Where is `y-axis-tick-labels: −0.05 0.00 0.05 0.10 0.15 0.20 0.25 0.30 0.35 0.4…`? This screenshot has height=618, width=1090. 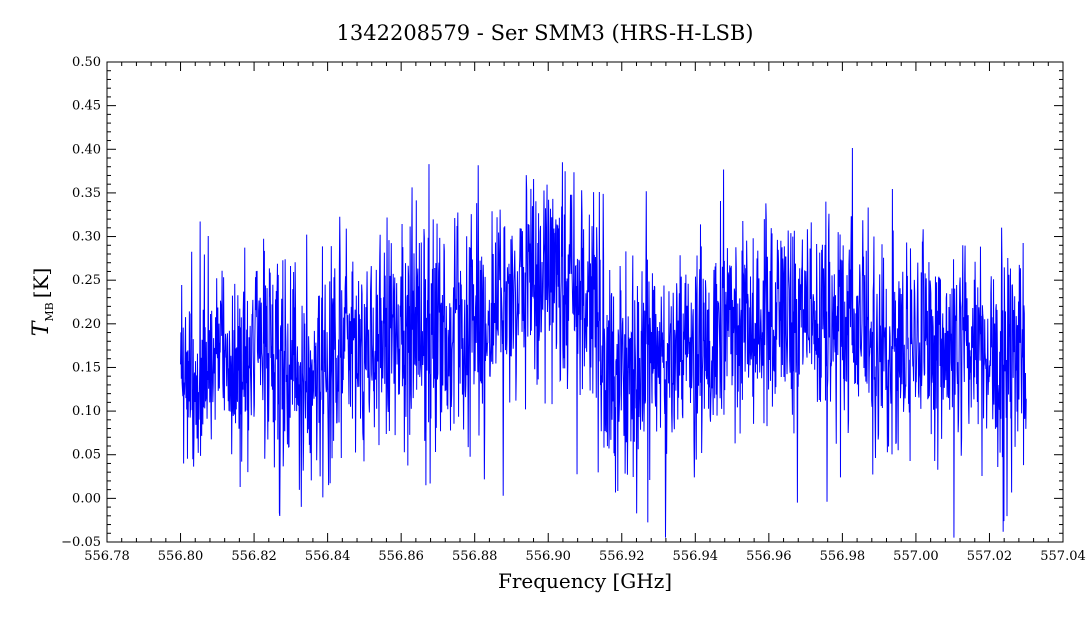 y-axis-tick-labels: −0.05 0.00 0.05 0.10 0.15 0.20 0.25 0.30 0.35 0.4… is located at coordinates (81, 302).